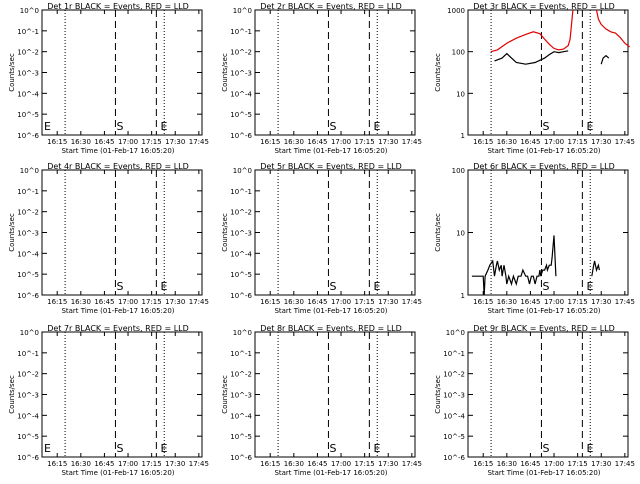 The image size is (640, 484). What do you see at coordinates (118, 328) in the screenshot?
I see `panel-title: Det 7r BLACK = Events, RED = LLD` at bounding box center [118, 328].